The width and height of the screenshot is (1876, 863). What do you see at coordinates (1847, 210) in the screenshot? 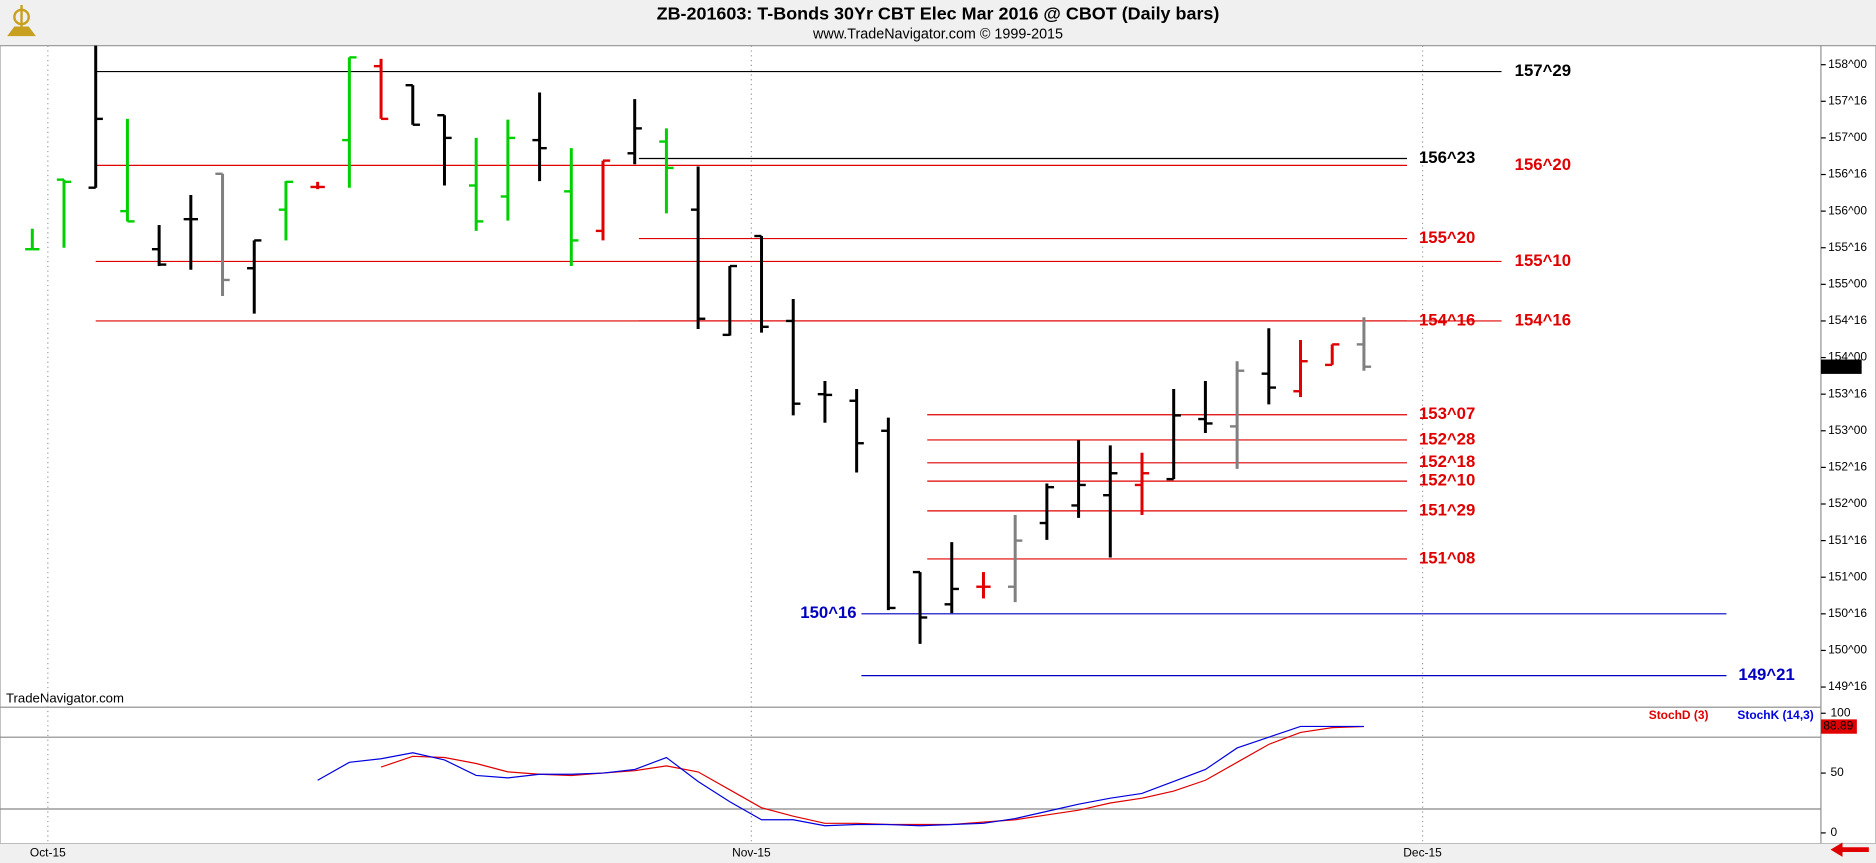
I see `y-tick-label: 156^00` at bounding box center [1847, 210].